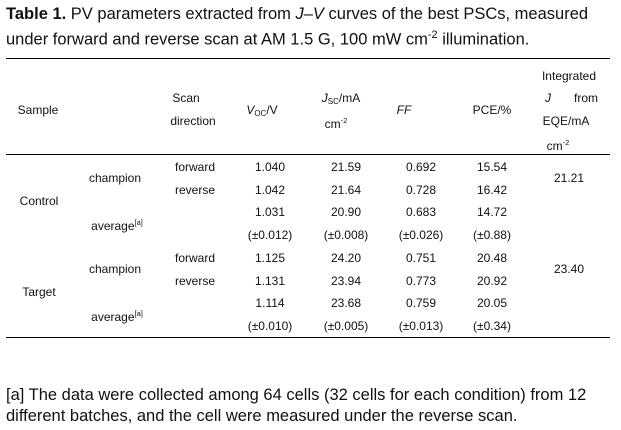  I want to click on target-average-ff: 0.759, so click(421, 303).